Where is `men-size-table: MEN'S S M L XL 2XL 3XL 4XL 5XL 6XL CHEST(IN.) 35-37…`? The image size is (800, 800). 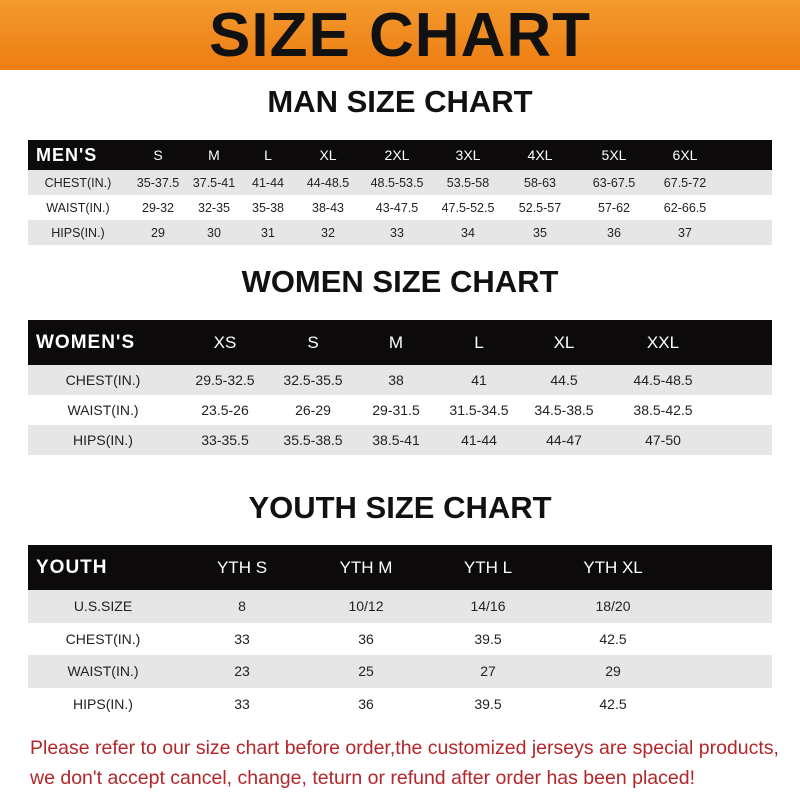 men-size-table: MEN'S S M L XL 2XL 3XL 4XL 5XL 6XL CHEST(IN.) 35-37… is located at coordinates (400, 192).